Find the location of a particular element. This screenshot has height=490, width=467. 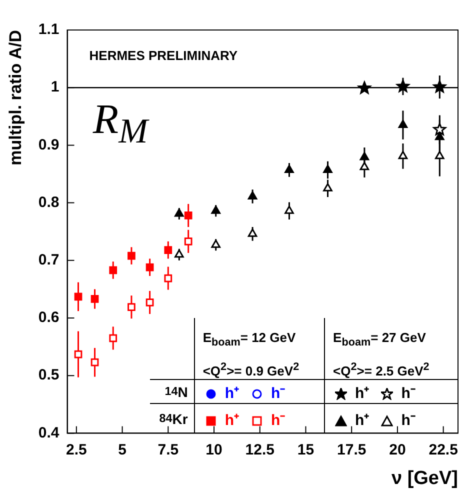

y-tick-label: 0.9 is located at coordinates (49, 145).